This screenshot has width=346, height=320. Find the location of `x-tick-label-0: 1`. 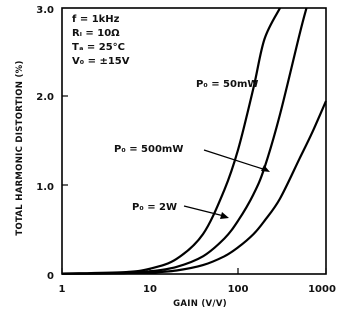

x-tick-label-0: 1 is located at coordinates (62, 289).